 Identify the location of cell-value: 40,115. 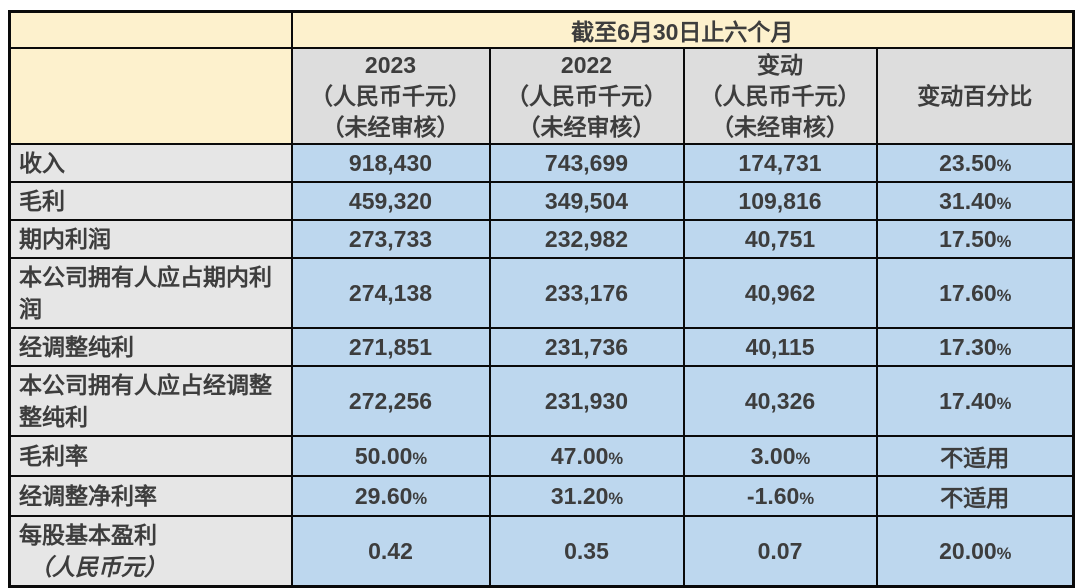
(780, 347).